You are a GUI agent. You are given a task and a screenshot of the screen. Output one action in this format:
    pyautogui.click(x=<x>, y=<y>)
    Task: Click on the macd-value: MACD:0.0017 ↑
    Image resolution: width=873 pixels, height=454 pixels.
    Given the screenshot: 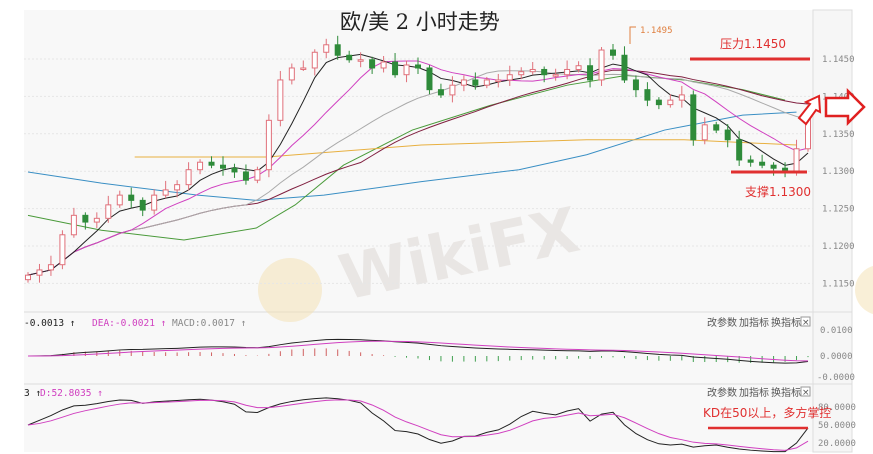 What is the action you would take?
    pyautogui.click(x=209, y=323)
    